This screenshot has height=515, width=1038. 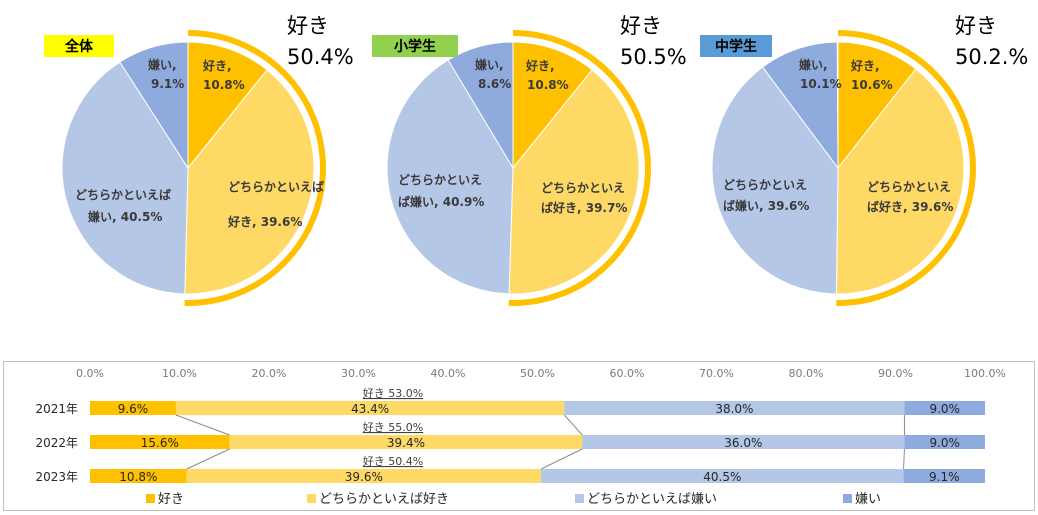 I want to click on x-tick-label-8: 80.0%, so click(x=806, y=373).